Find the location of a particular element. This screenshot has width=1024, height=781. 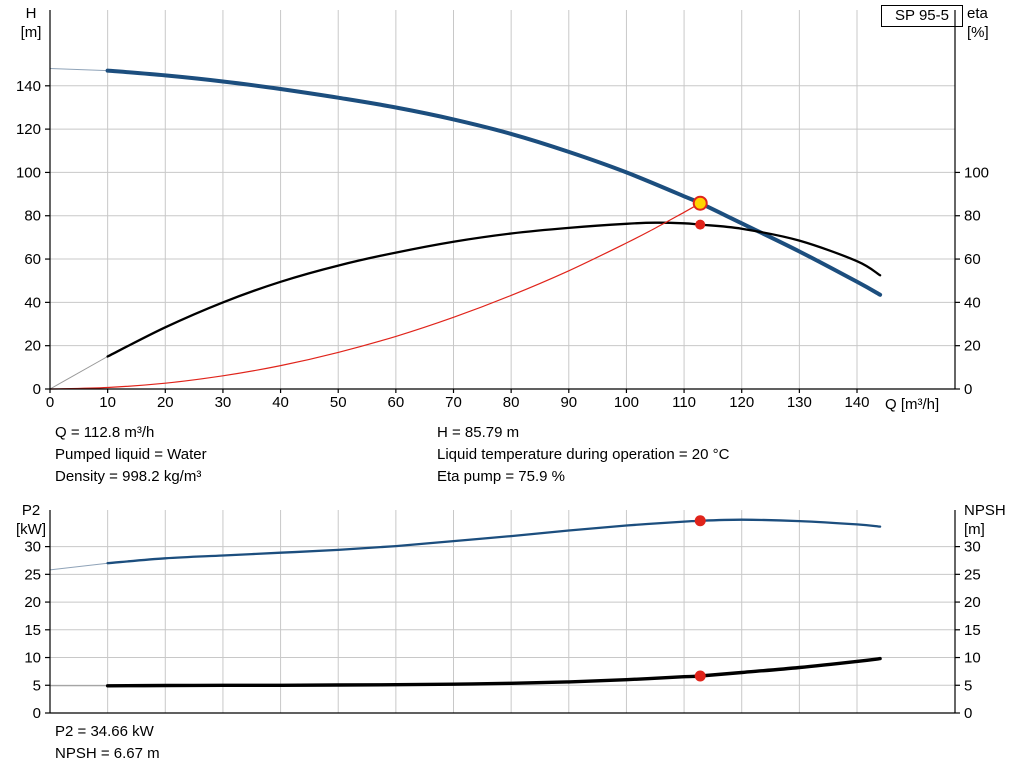

left-tick-label: 10 is located at coordinates (32, 658).